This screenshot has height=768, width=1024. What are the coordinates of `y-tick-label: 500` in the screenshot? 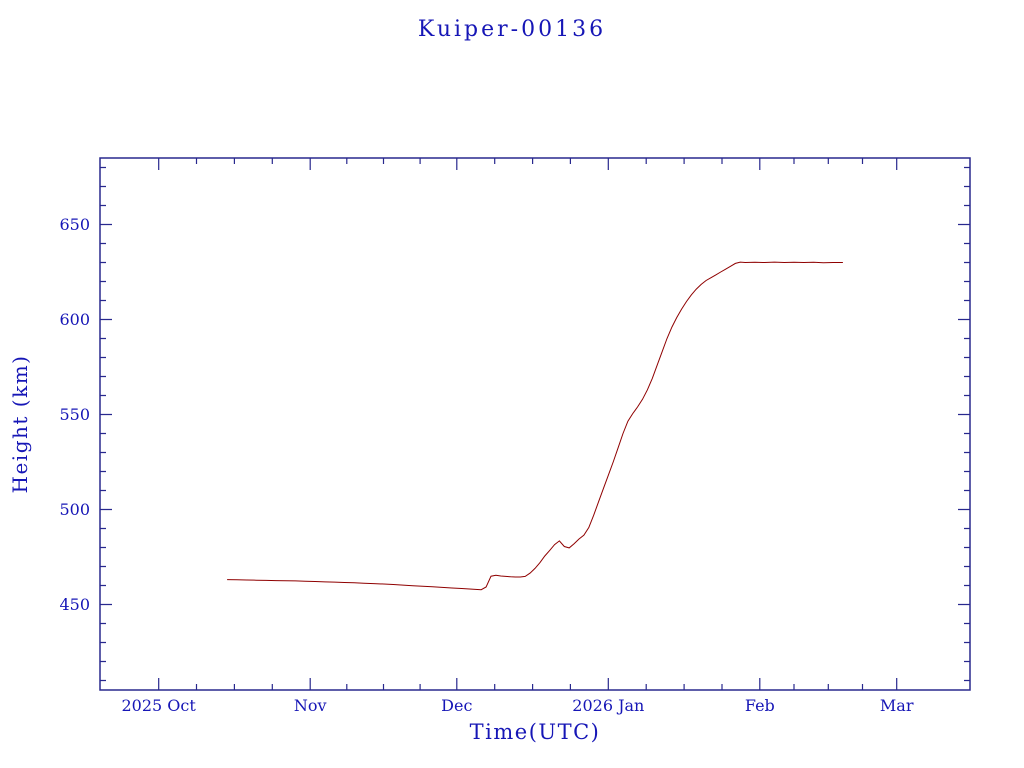 It's located at (74, 509).